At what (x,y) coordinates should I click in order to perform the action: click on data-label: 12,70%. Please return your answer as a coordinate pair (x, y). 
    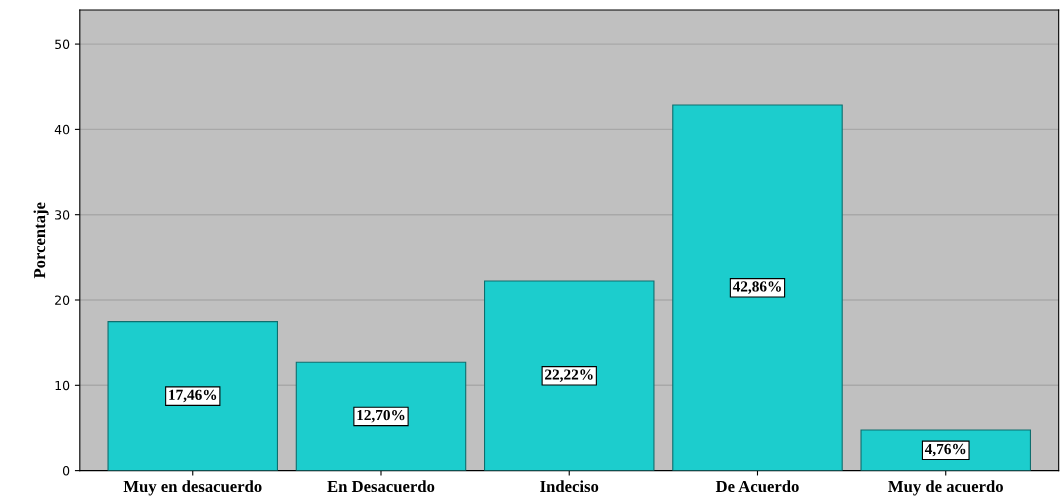
    Looking at the image, I should click on (381, 416).